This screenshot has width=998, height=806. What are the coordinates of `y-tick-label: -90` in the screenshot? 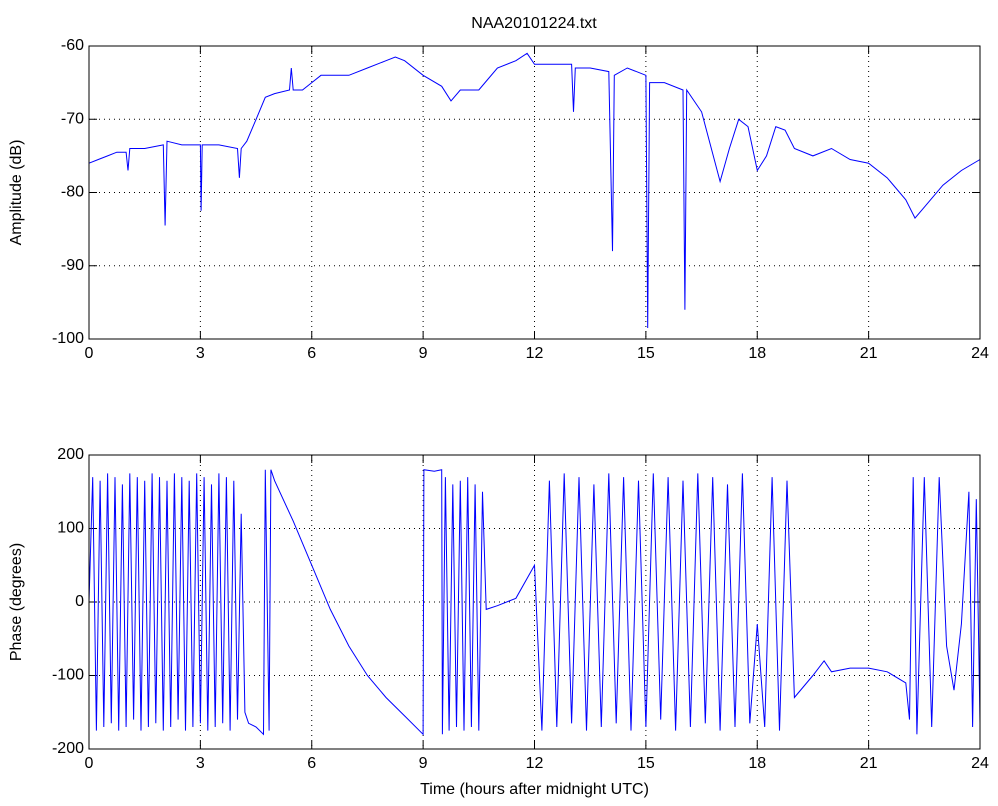 It's located at (72, 265).